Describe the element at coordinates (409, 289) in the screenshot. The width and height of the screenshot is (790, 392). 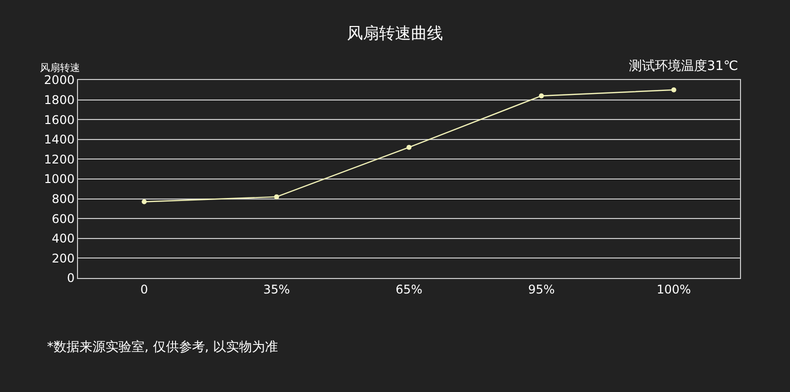
I see `x-tick-label: 65%` at that location.